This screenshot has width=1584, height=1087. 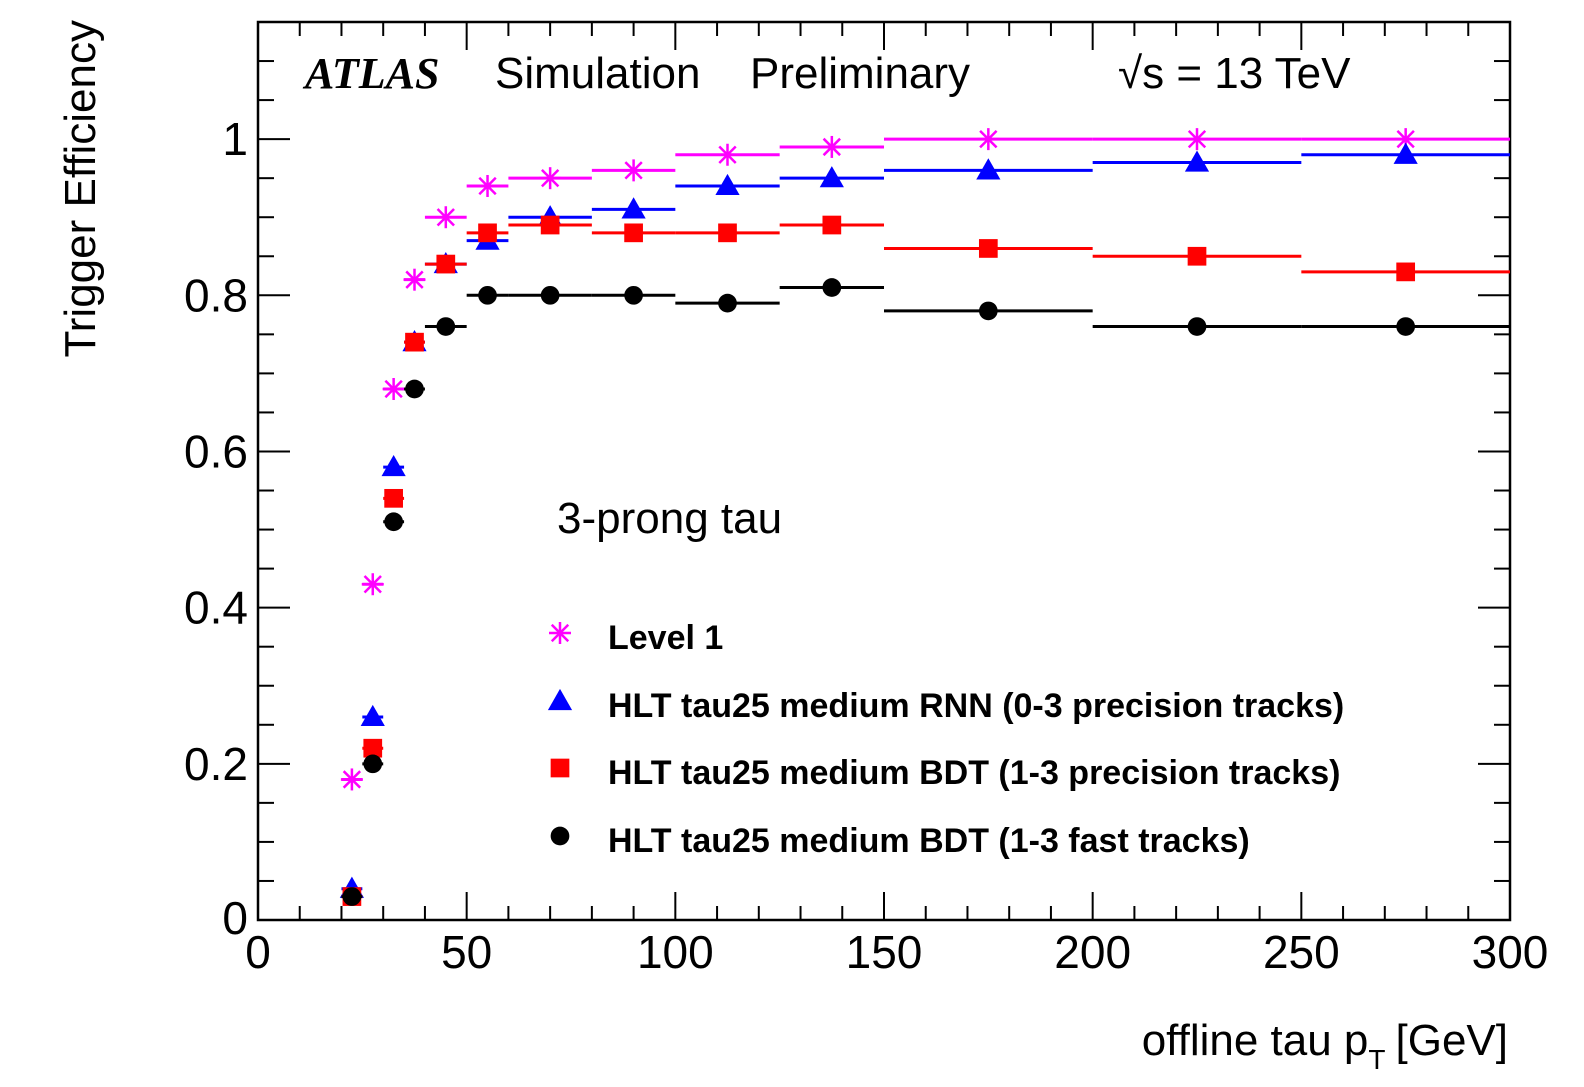 I want to click on x-tick-label: 250, so click(x=1301, y=952).